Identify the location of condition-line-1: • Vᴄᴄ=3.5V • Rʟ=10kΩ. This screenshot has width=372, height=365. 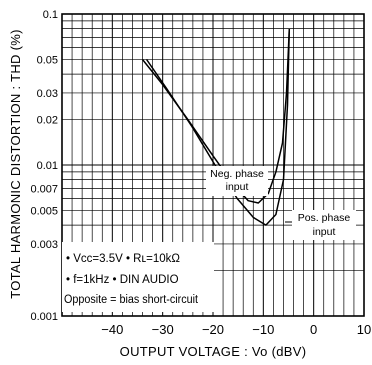
(123, 259).